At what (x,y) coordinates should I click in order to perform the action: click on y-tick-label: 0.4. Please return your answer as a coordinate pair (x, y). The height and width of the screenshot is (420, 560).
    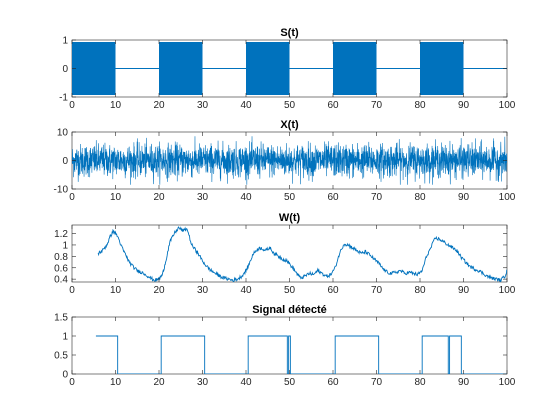
    Looking at the image, I should click on (61, 280).